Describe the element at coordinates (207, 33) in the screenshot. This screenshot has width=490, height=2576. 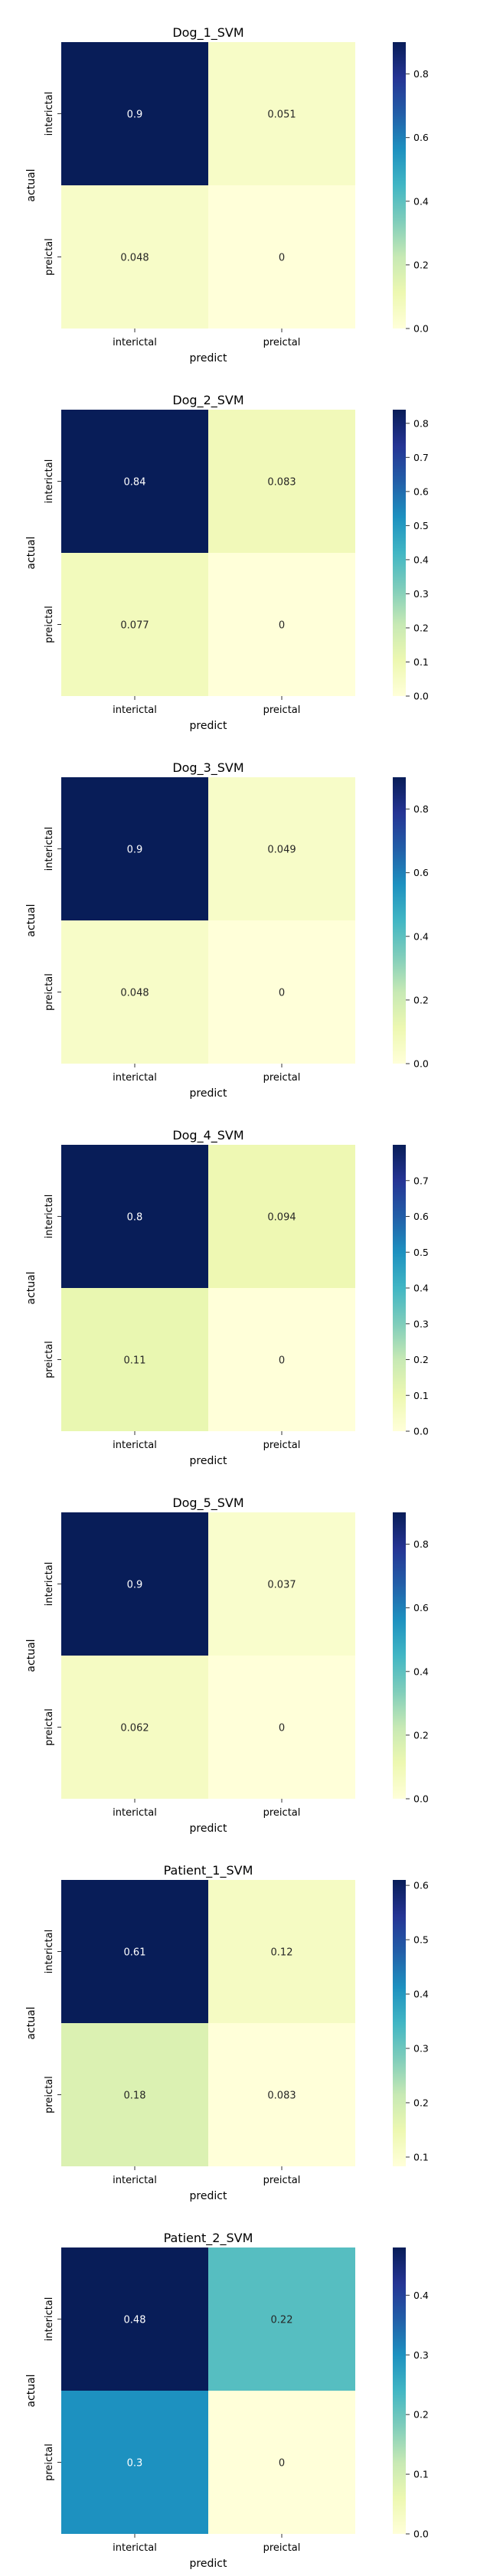
I see `chart-title: Dog_1_SVM` at that location.